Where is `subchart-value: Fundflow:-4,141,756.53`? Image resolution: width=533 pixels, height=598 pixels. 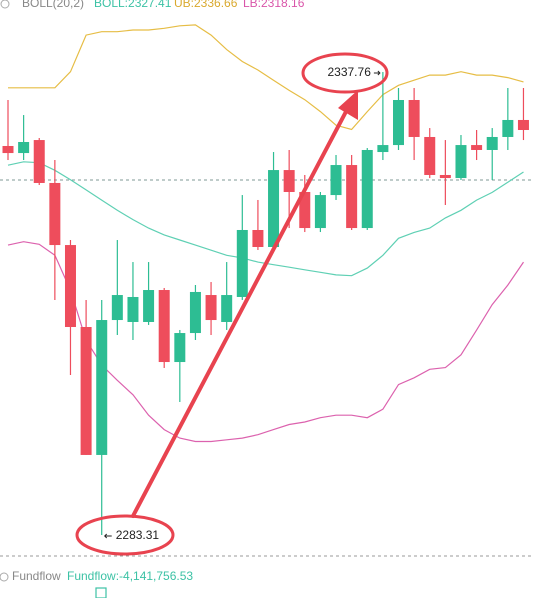 subchart-value: Fundflow:-4,141,756.53 is located at coordinates (130, 576).